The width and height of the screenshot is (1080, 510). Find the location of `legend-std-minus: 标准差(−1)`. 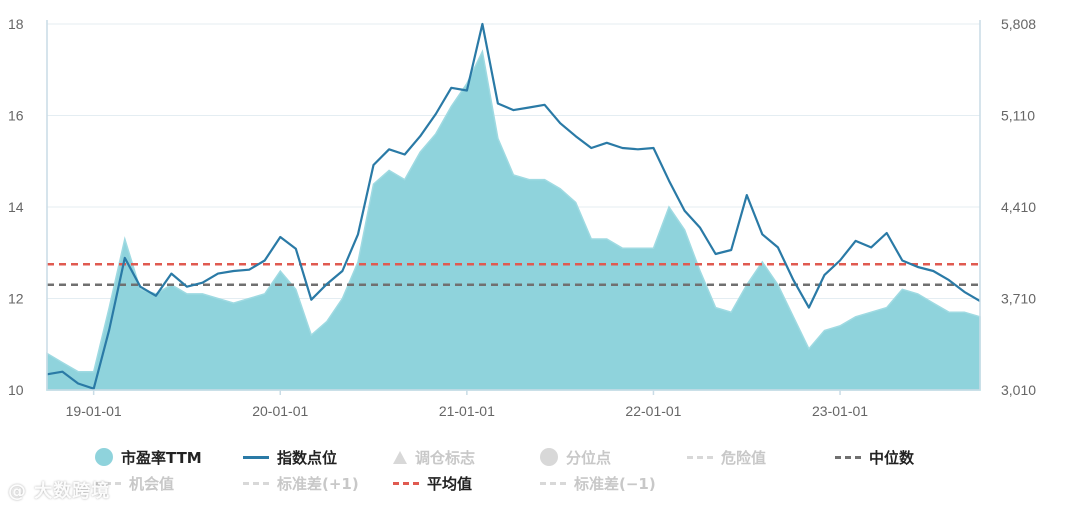

legend-std-minus: 标准差(−1) is located at coordinates (598, 483).